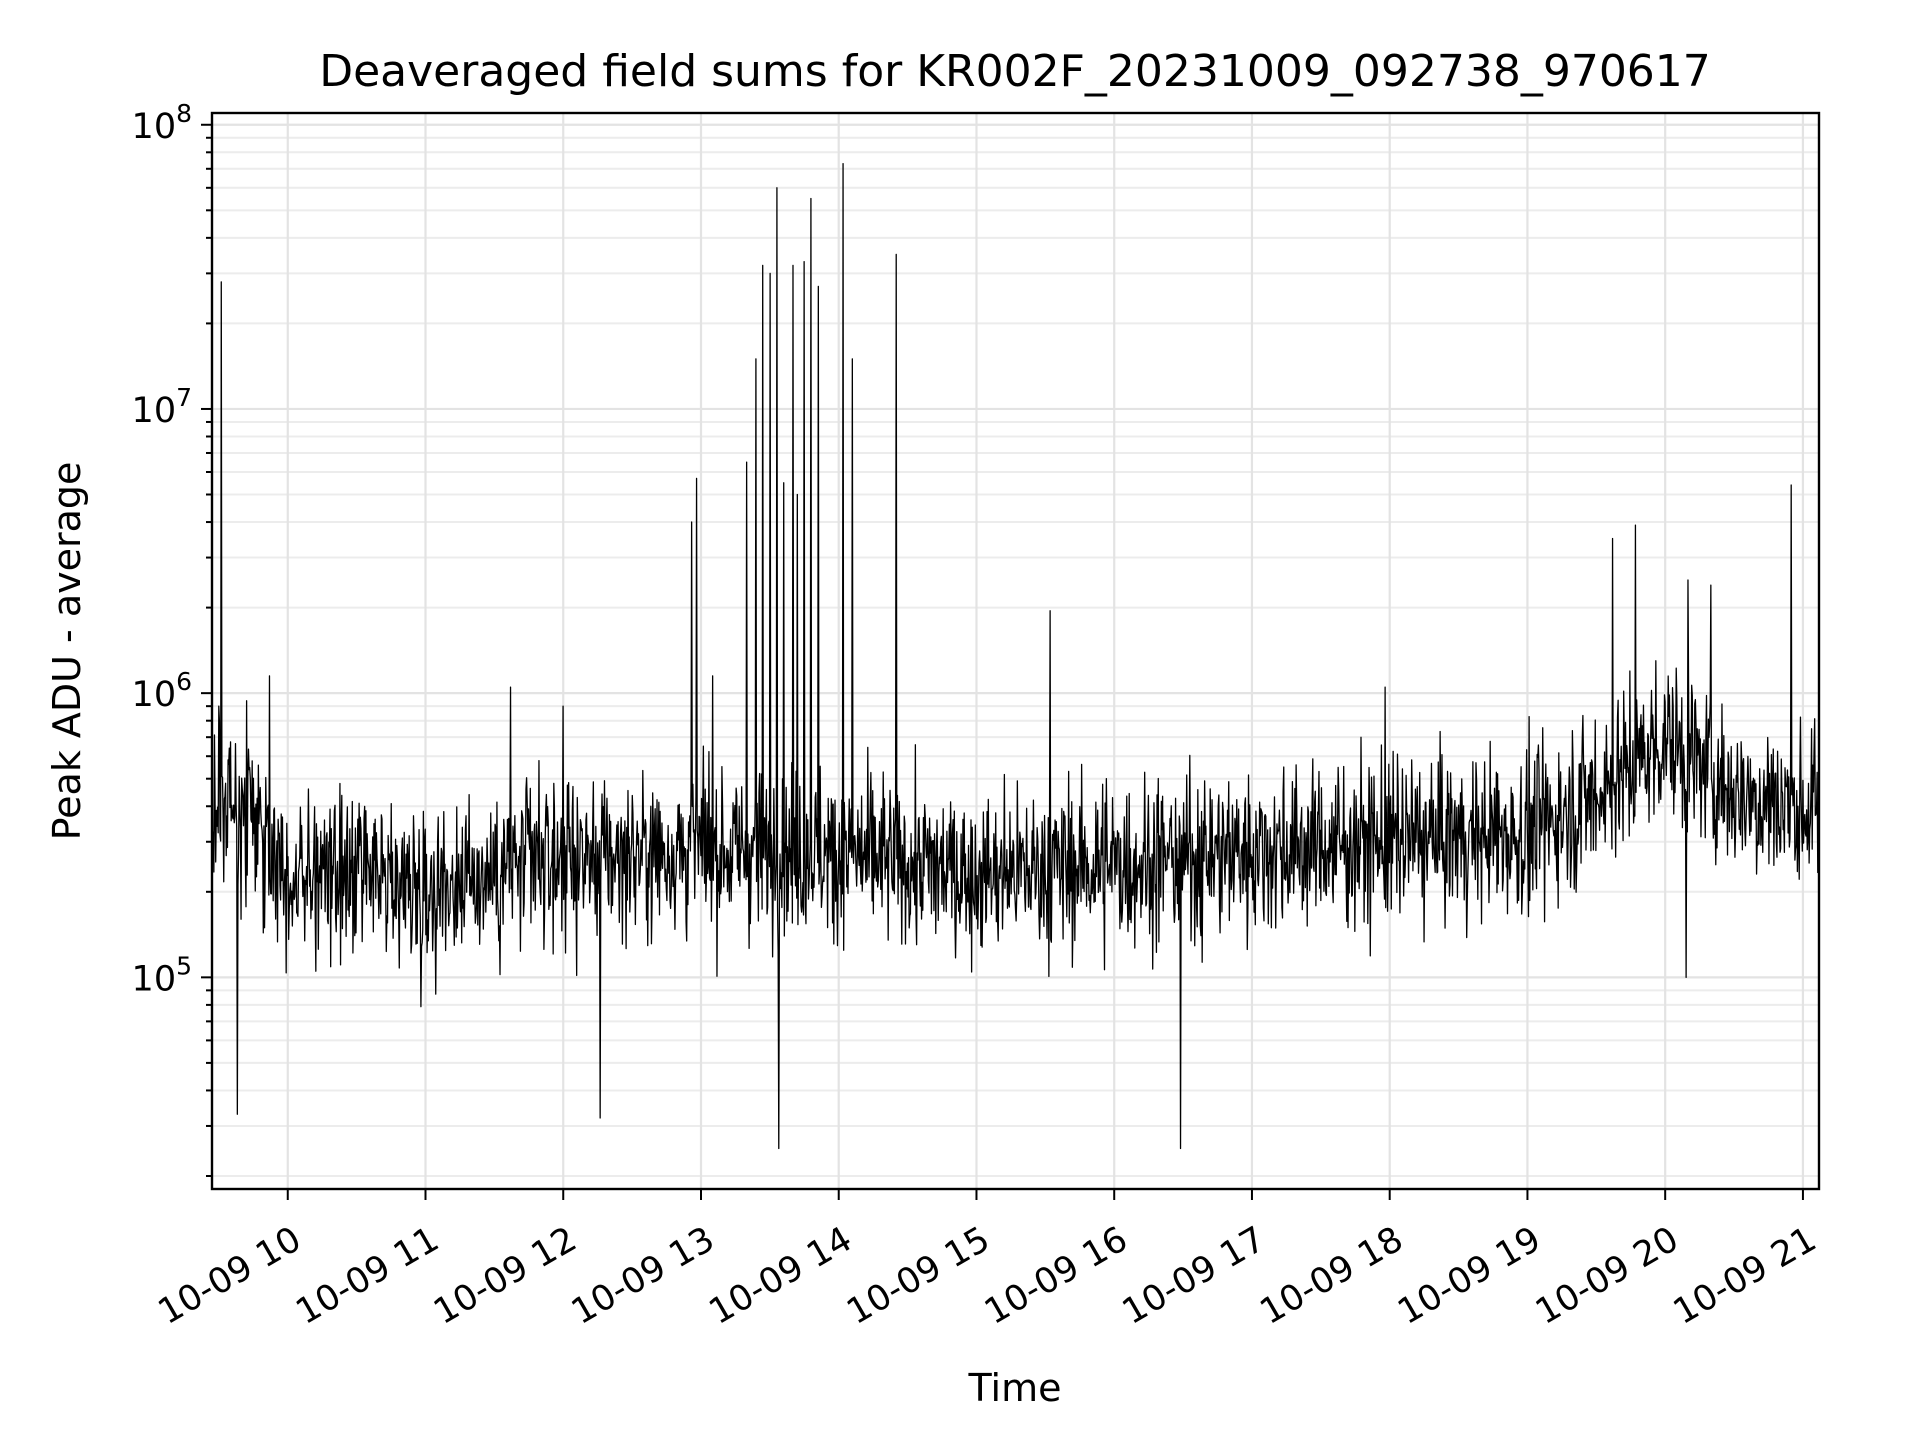  Describe the element at coordinates (172, 638) in the screenshot. I see `y-axis: 10⁵ 10⁶ 10⁷ 10⁸` at that location.